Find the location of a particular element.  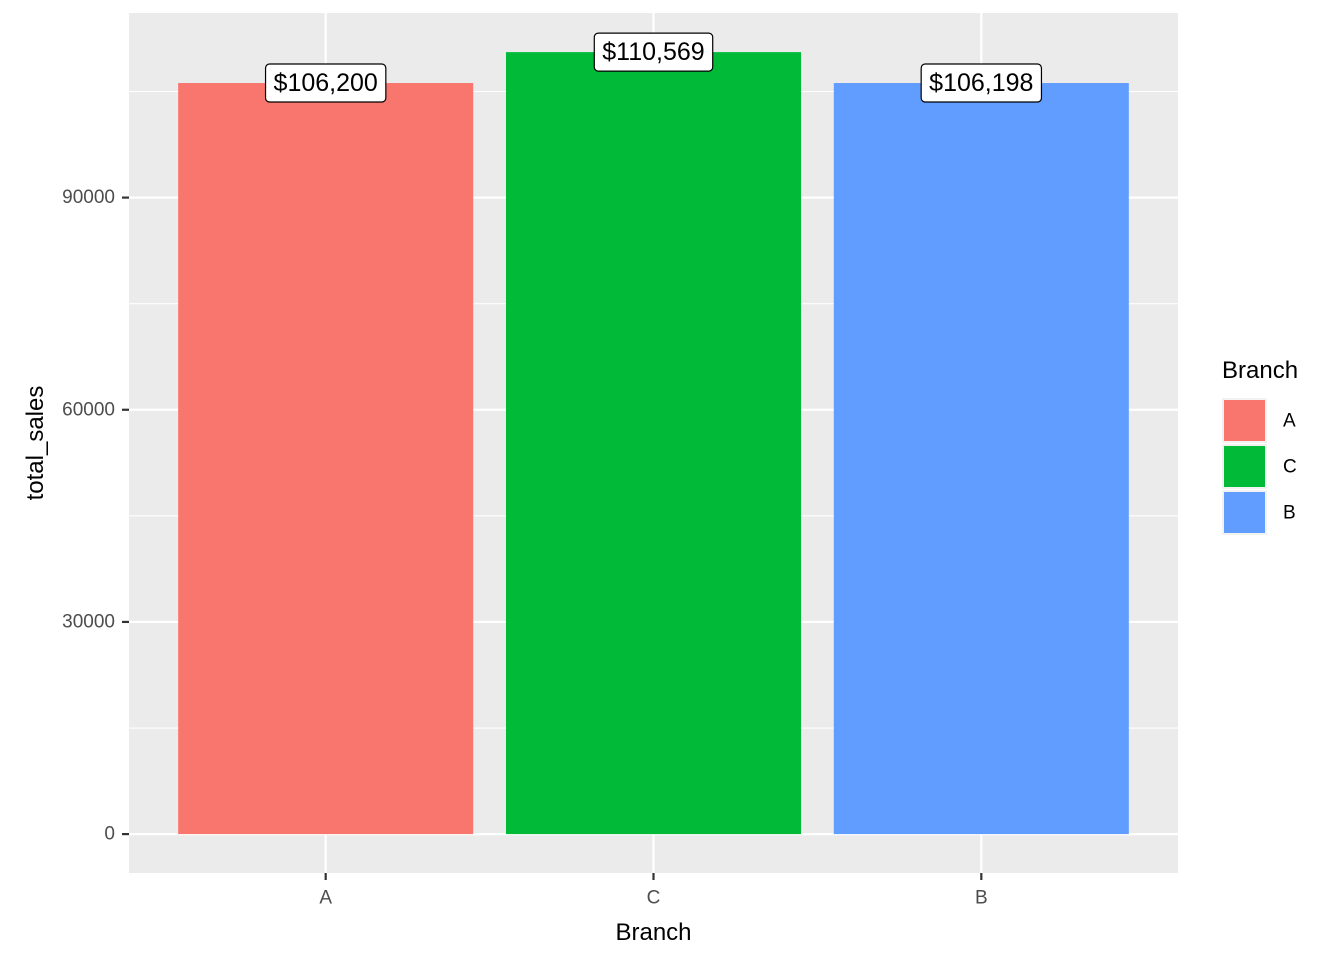

data-label: $106,198 is located at coordinates (981, 83).